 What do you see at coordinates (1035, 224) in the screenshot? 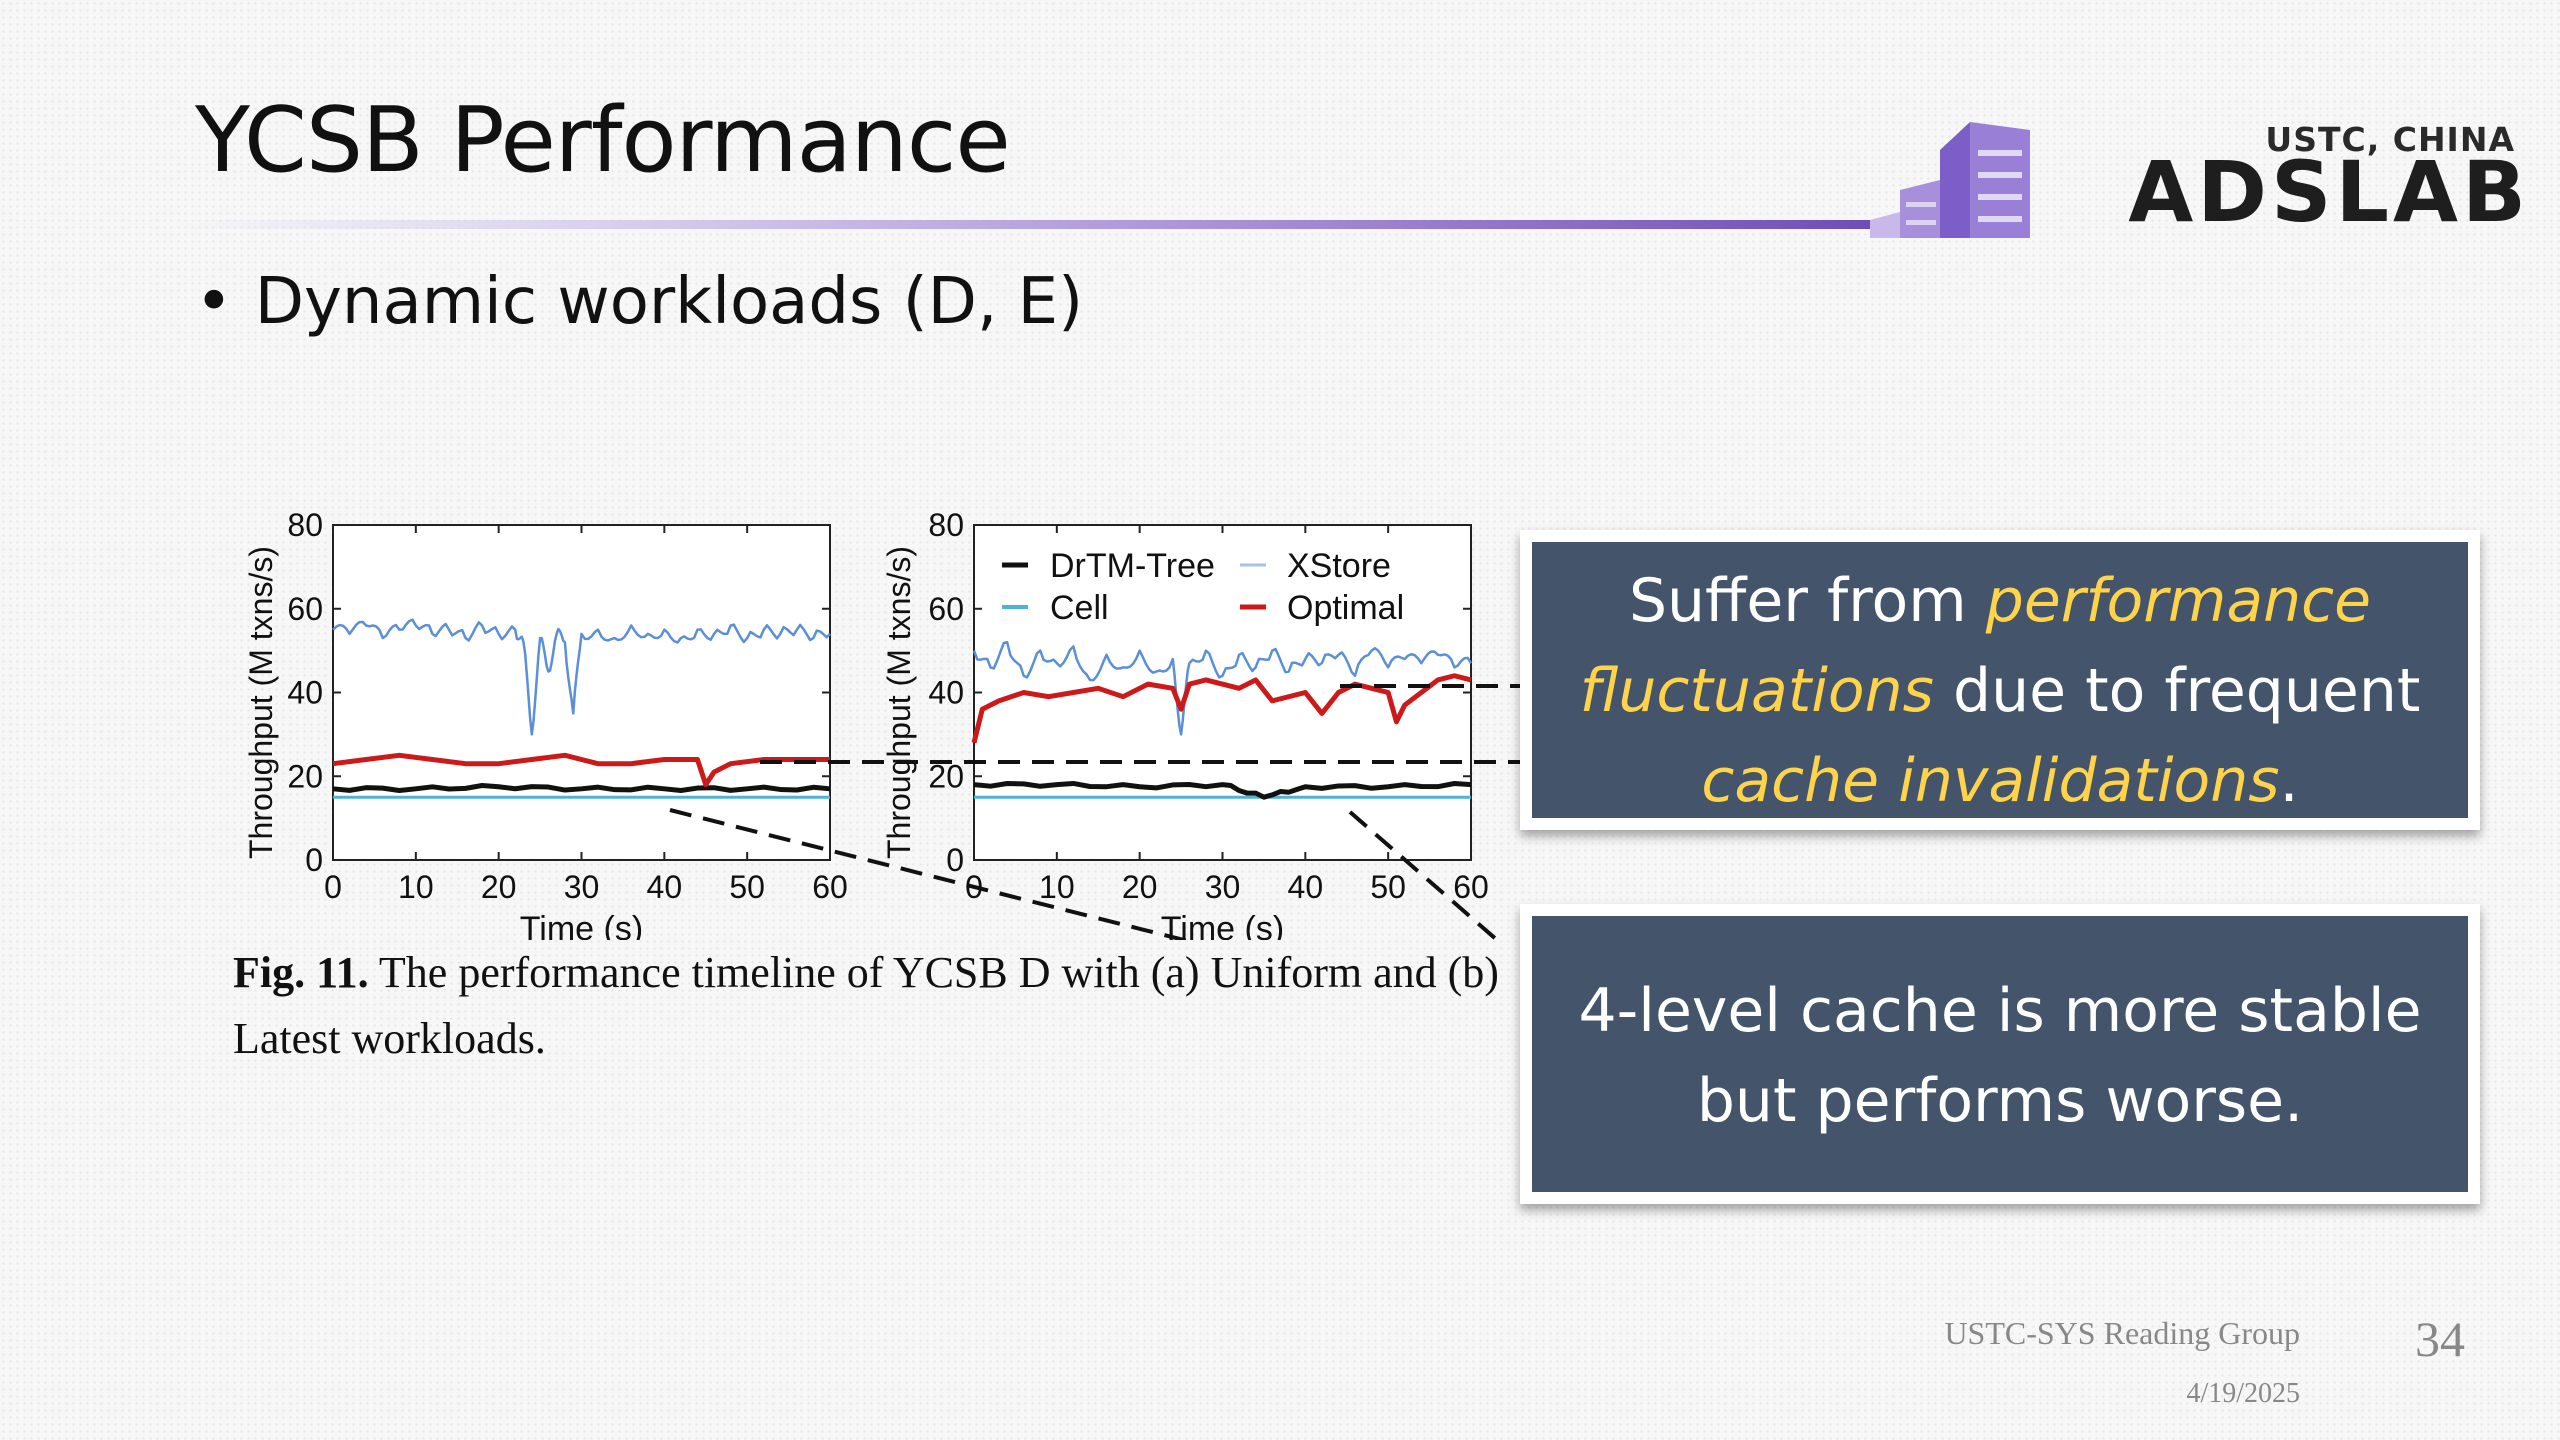
I see `title-underline` at bounding box center [1035, 224].